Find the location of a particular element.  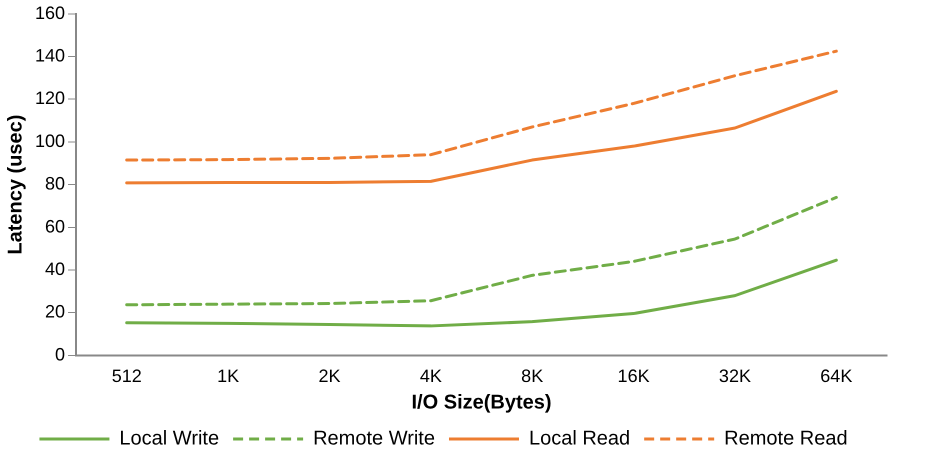

y-tick-label: 100 is located at coordinates (50, 140).